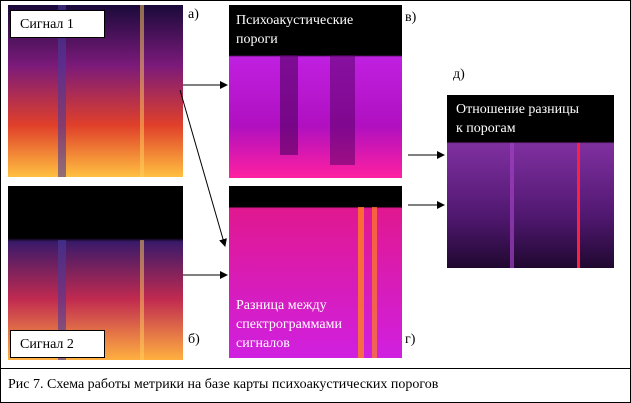 The height and width of the screenshot is (403, 631). Describe the element at coordinates (459, 74) in the screenshot. I see `panel-tag: д)` at that location.